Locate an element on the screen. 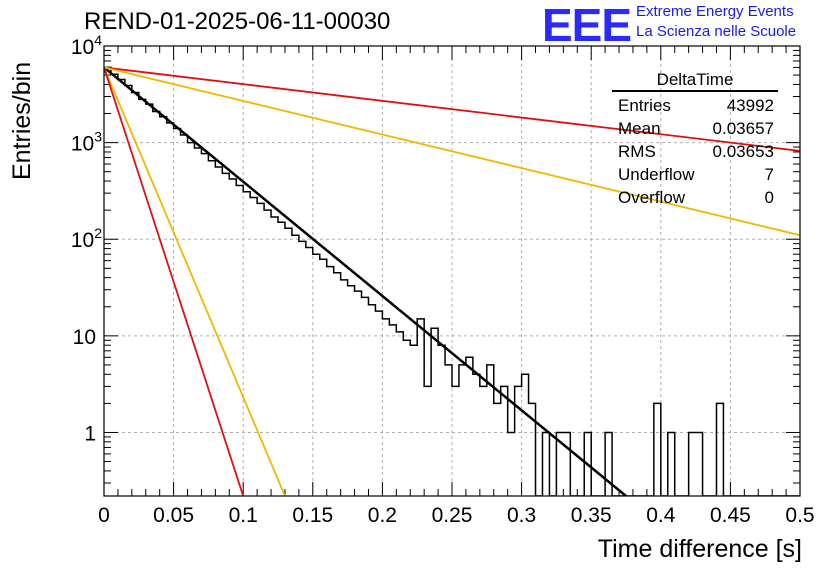  stats-row: Mean 0.03657 is located at coordinates (695, 128).